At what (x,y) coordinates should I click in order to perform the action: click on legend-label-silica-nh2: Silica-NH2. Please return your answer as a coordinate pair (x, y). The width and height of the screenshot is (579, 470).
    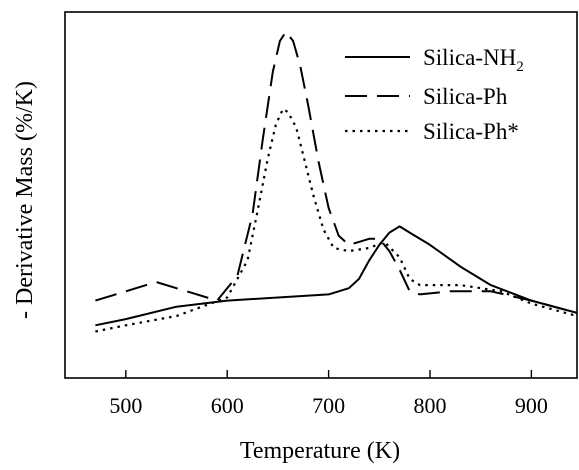
    Looking at the image, I should click on (473, 60).